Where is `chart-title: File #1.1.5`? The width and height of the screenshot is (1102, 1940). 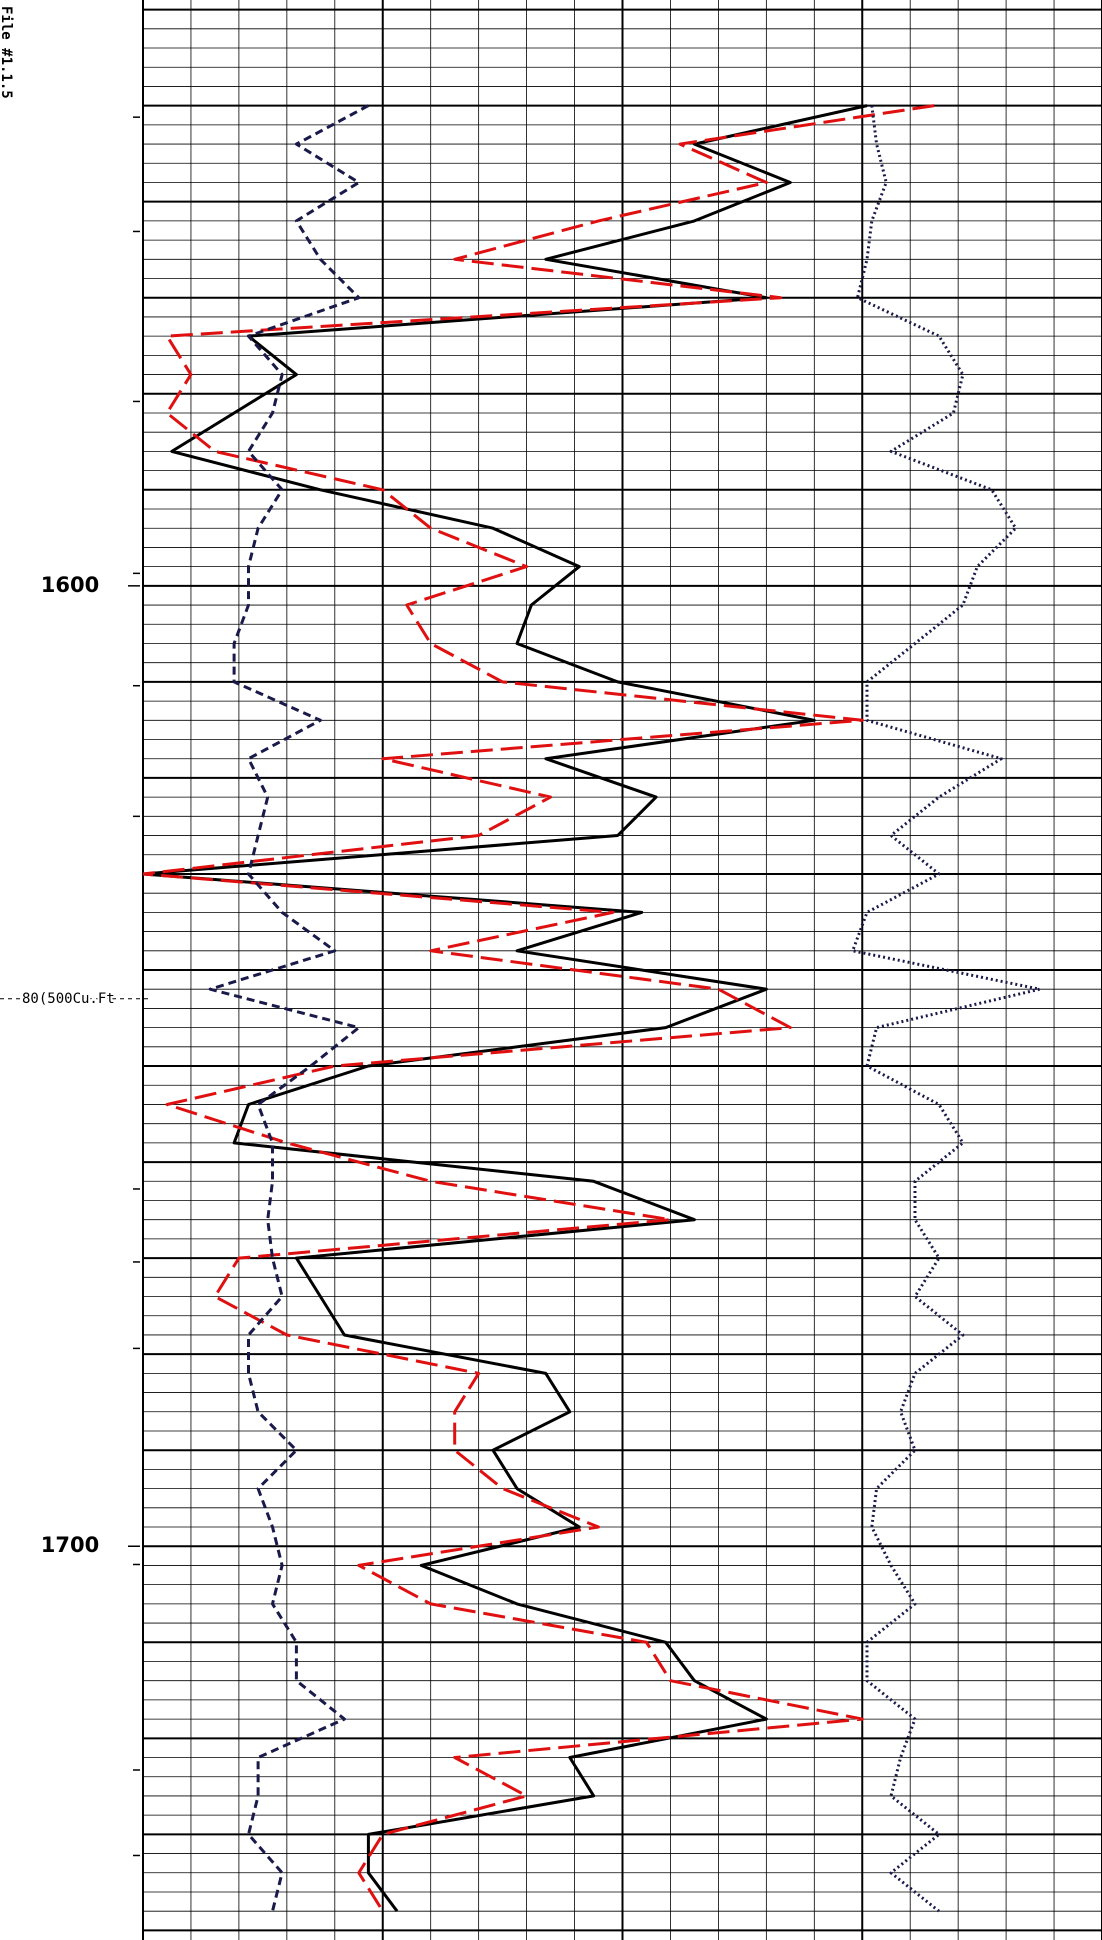
chart-title: File #1.1.5 is located at coordinates (7, 52).